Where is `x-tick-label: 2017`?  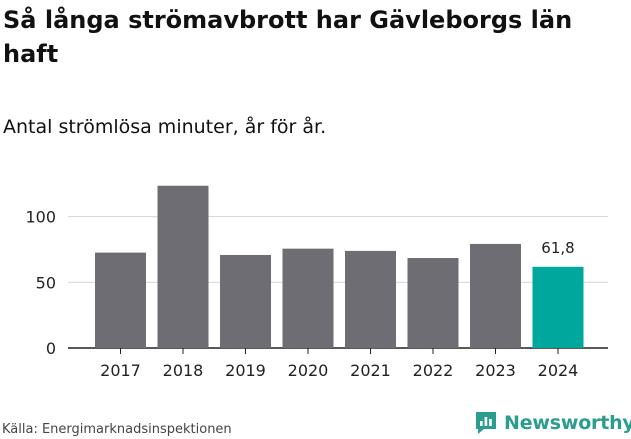
x-tick-label: 2017 is located at coordinates (120, 370).